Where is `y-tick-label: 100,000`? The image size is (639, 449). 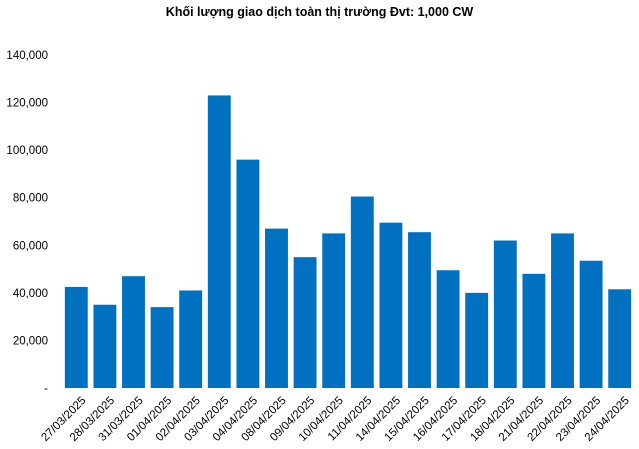
y-tick-label: 100,000 is located at coordinates (27, 151).